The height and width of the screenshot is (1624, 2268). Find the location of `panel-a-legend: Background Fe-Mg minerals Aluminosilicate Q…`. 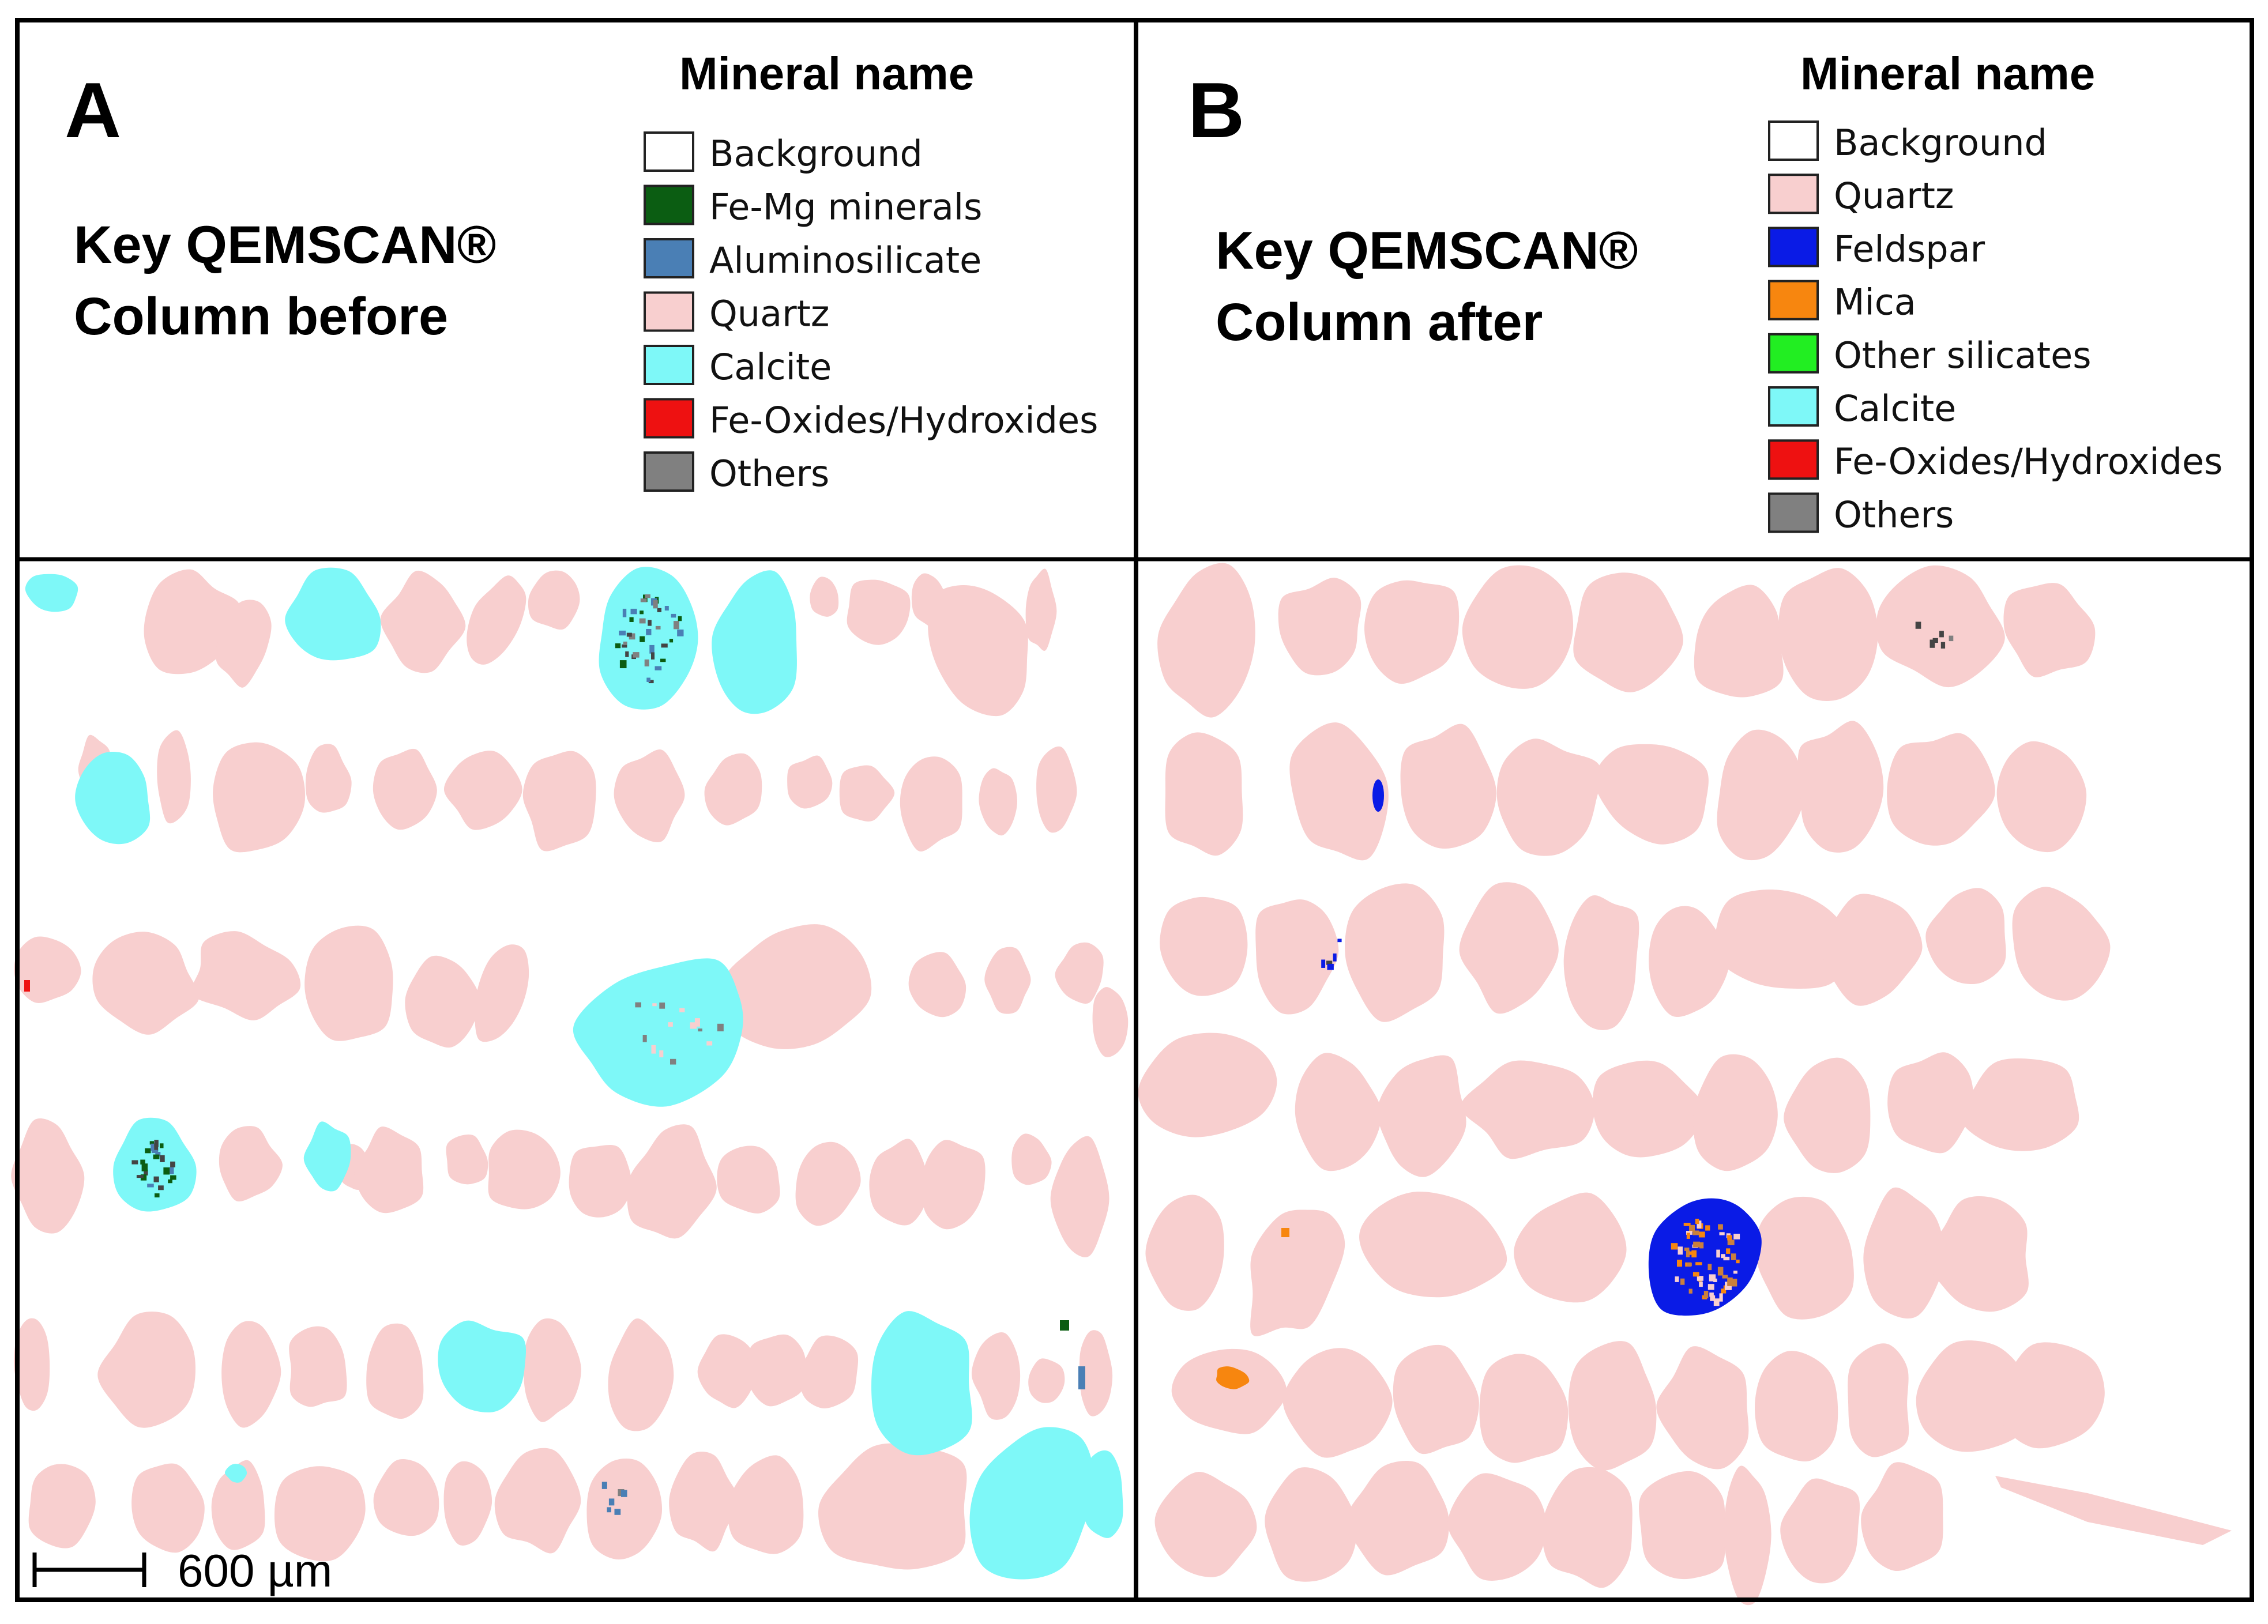

panel-a-legend: Background Fe-Mg minerals Aluminosilicate Q… is located at coordinates (871, 313).